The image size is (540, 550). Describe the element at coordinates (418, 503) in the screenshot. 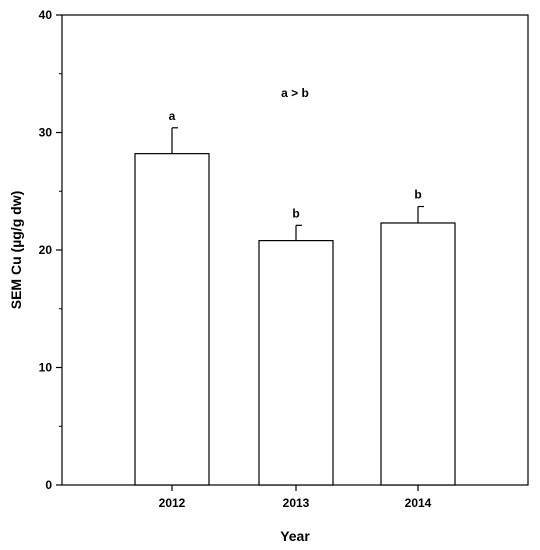

I see `x-tick-label-2014: 2014` at that location.